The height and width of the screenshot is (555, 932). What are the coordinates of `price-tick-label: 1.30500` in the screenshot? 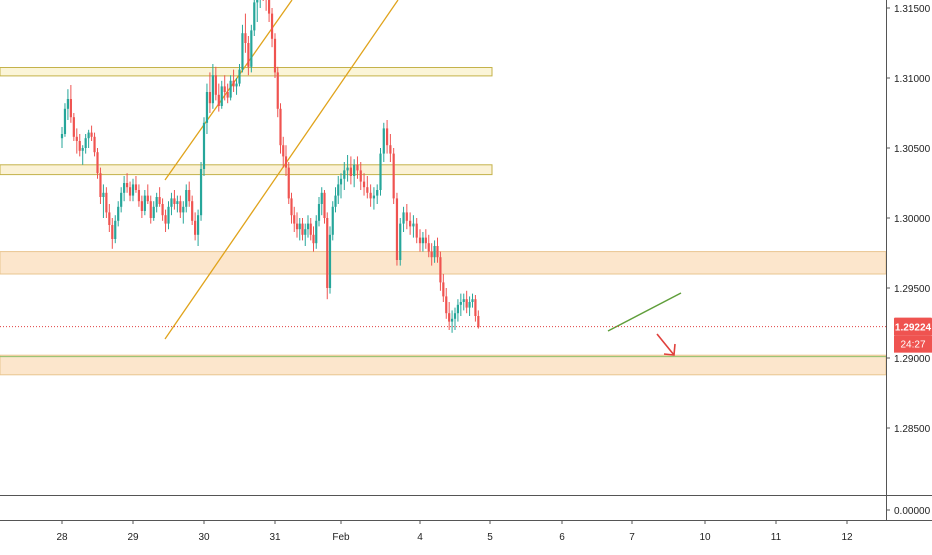 It's located at (912, 149).